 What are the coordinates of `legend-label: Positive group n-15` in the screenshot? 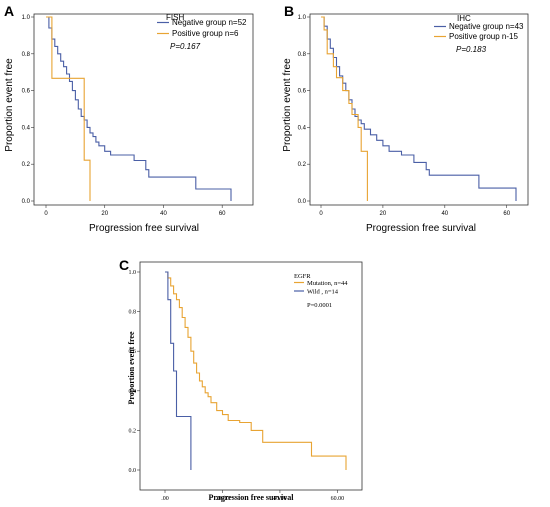 It's located at (483, 36).